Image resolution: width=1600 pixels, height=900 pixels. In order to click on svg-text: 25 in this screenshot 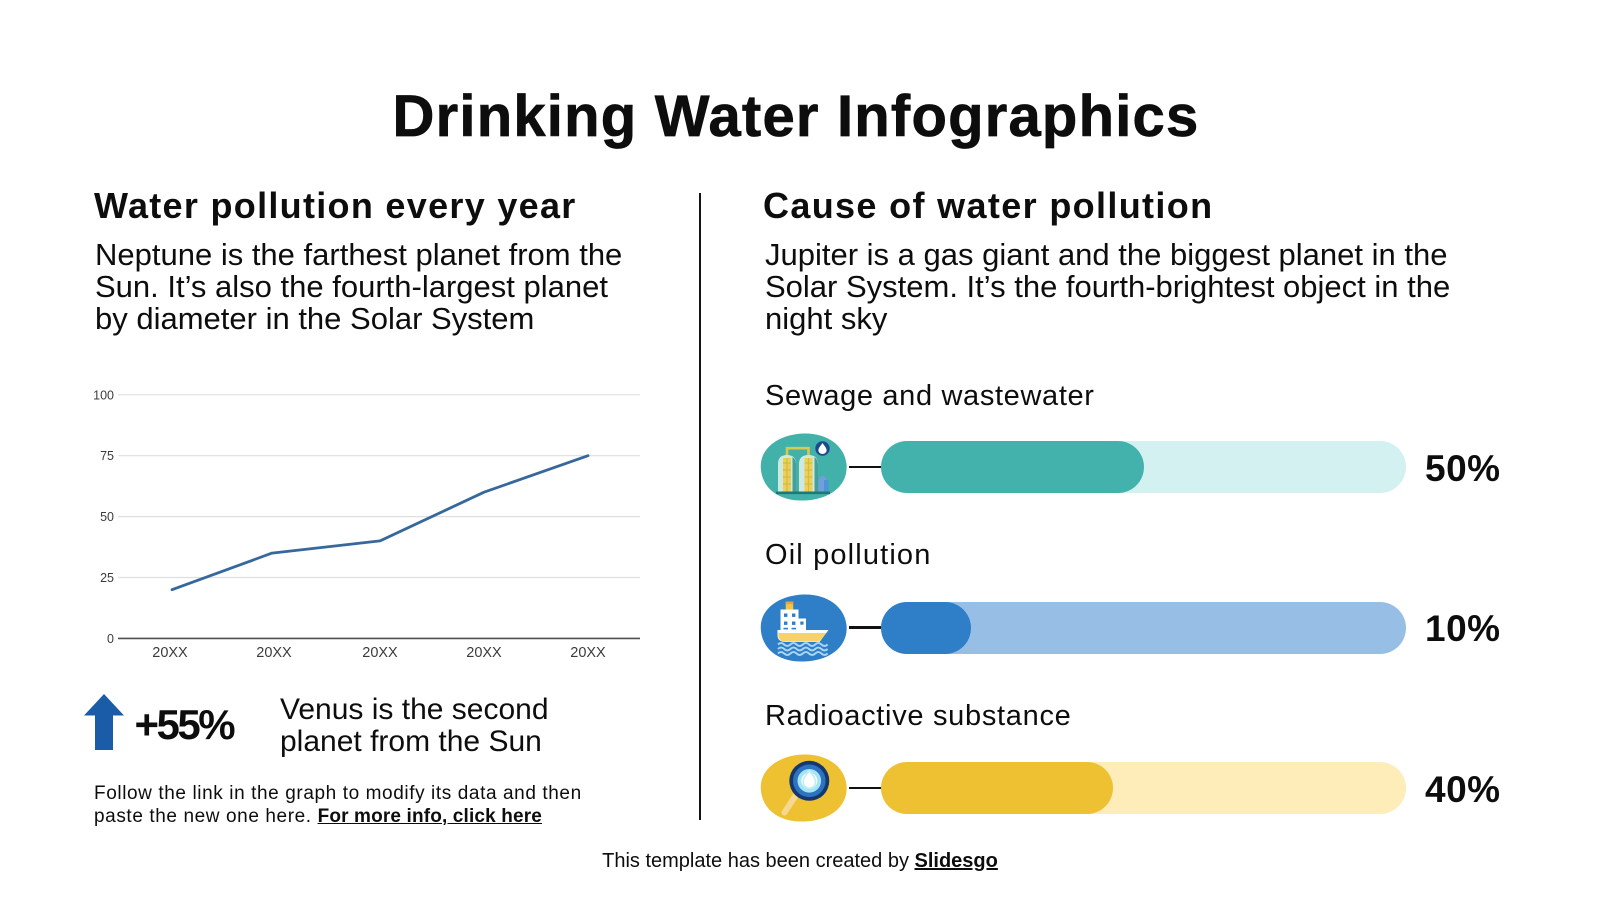, I will do `click(107, 578)`.